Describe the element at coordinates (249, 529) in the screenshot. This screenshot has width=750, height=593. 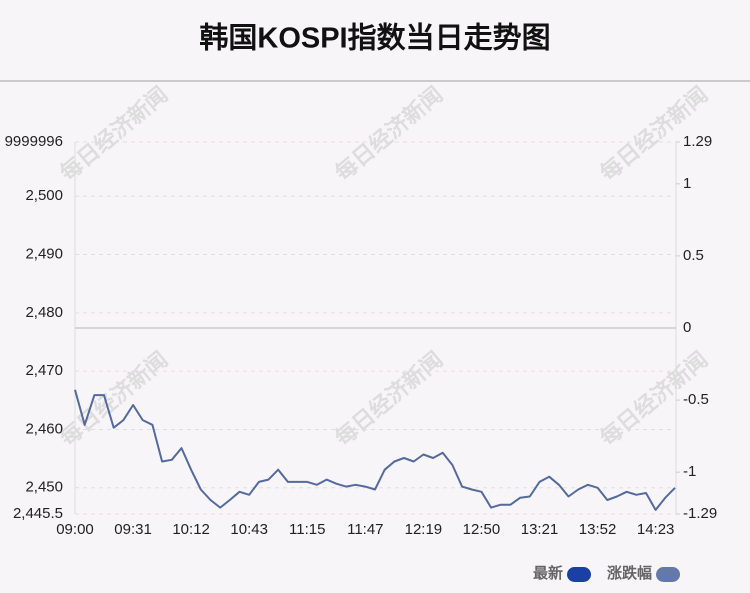
I see `x-tick-label: 10:43` at that location.